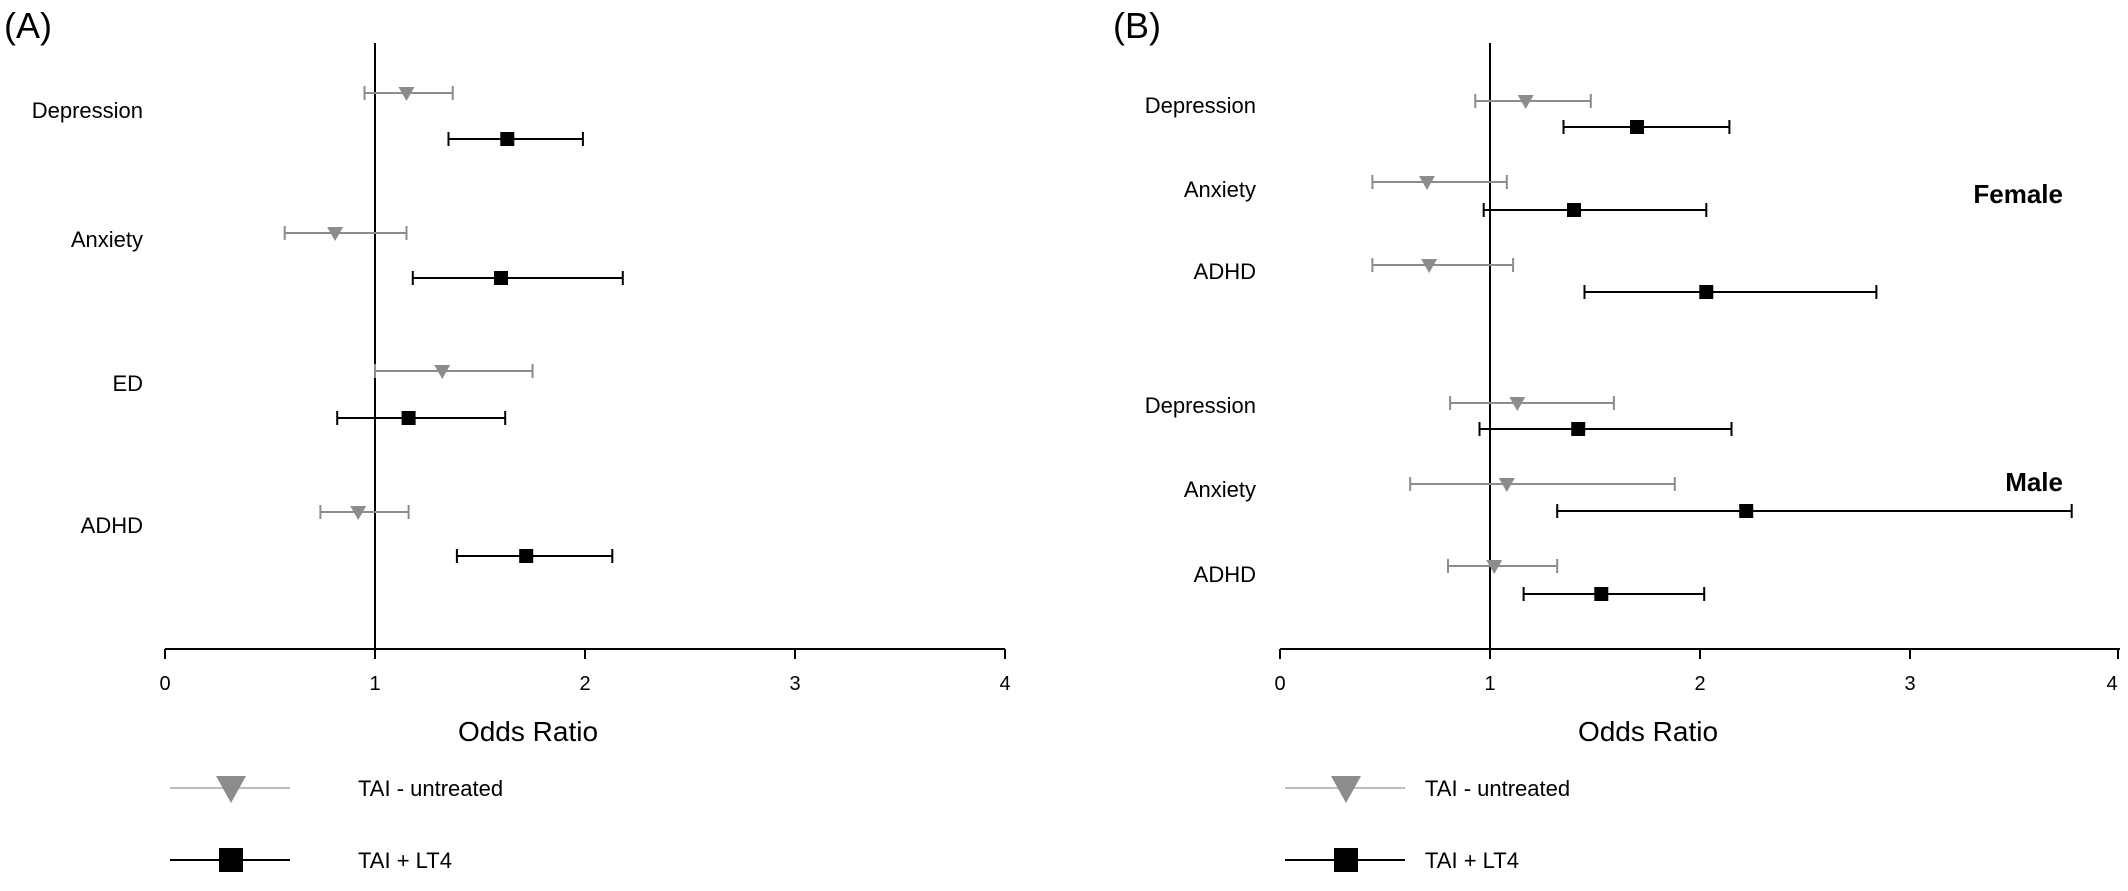 The height and width of the screenshot is (891, 2128). What do you see at coordinates (1200, 105) in the screenshot?
I see `row-label-female-depression: Depression` at bounding box center [1200, 105].